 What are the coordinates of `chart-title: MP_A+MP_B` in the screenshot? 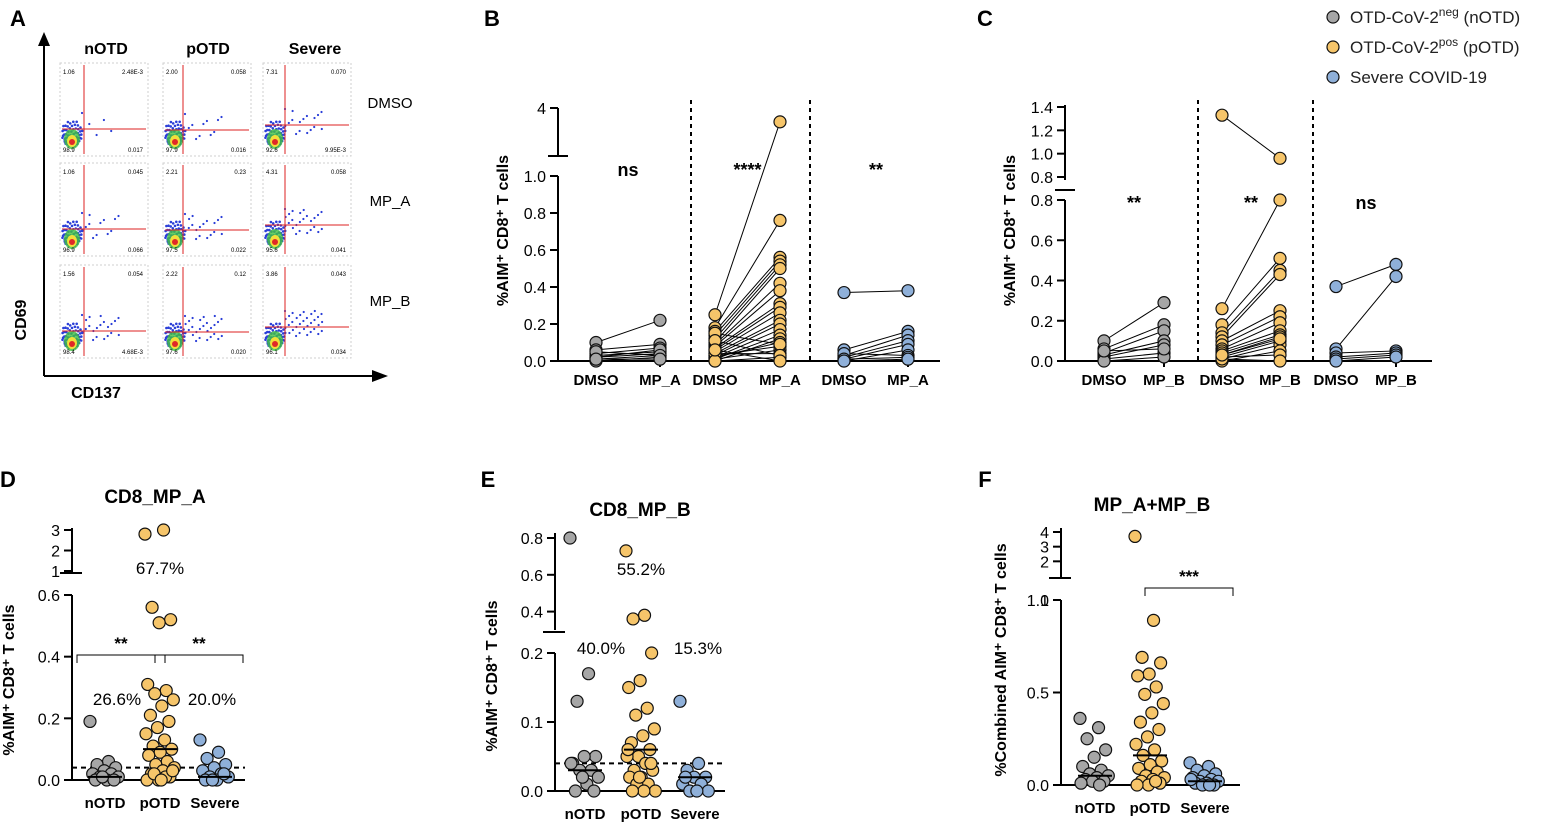 It's located at (1152, 505).